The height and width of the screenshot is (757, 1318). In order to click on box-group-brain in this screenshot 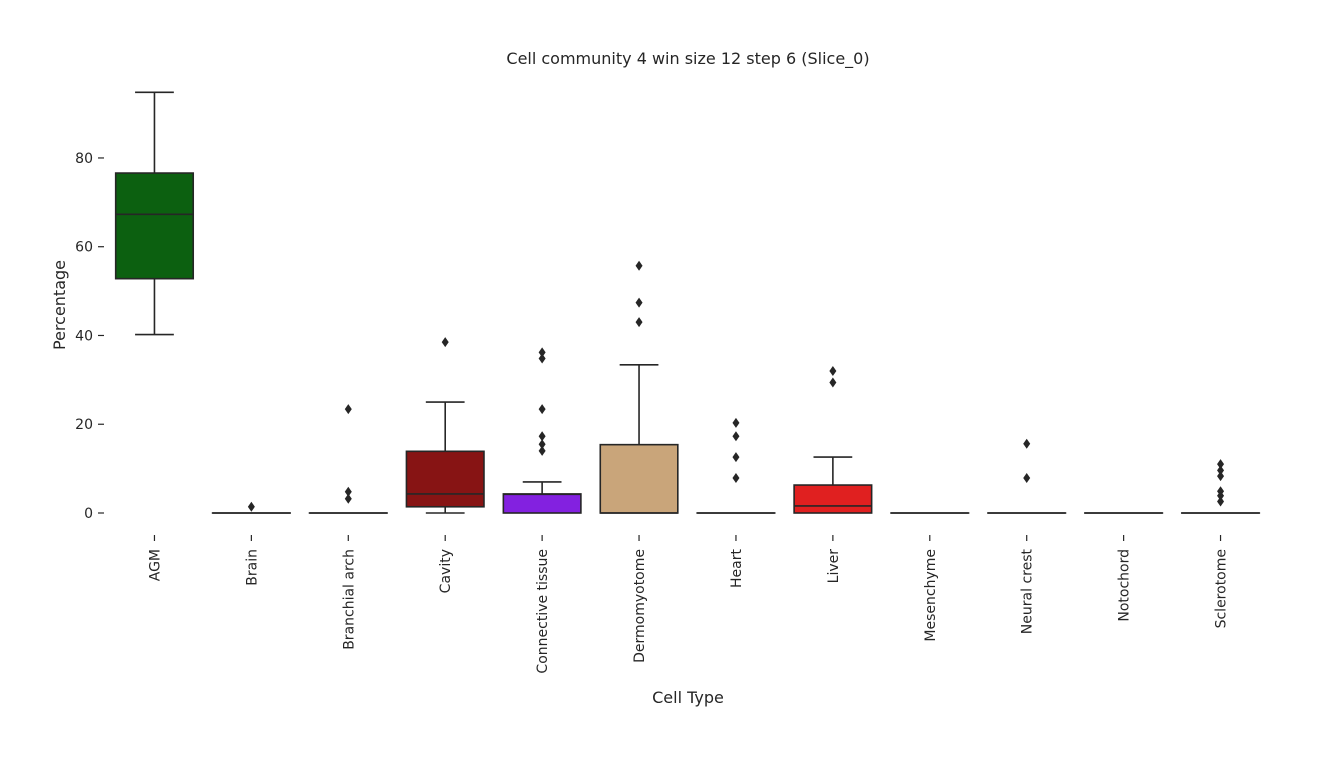, I will do `click(251, 507)`.